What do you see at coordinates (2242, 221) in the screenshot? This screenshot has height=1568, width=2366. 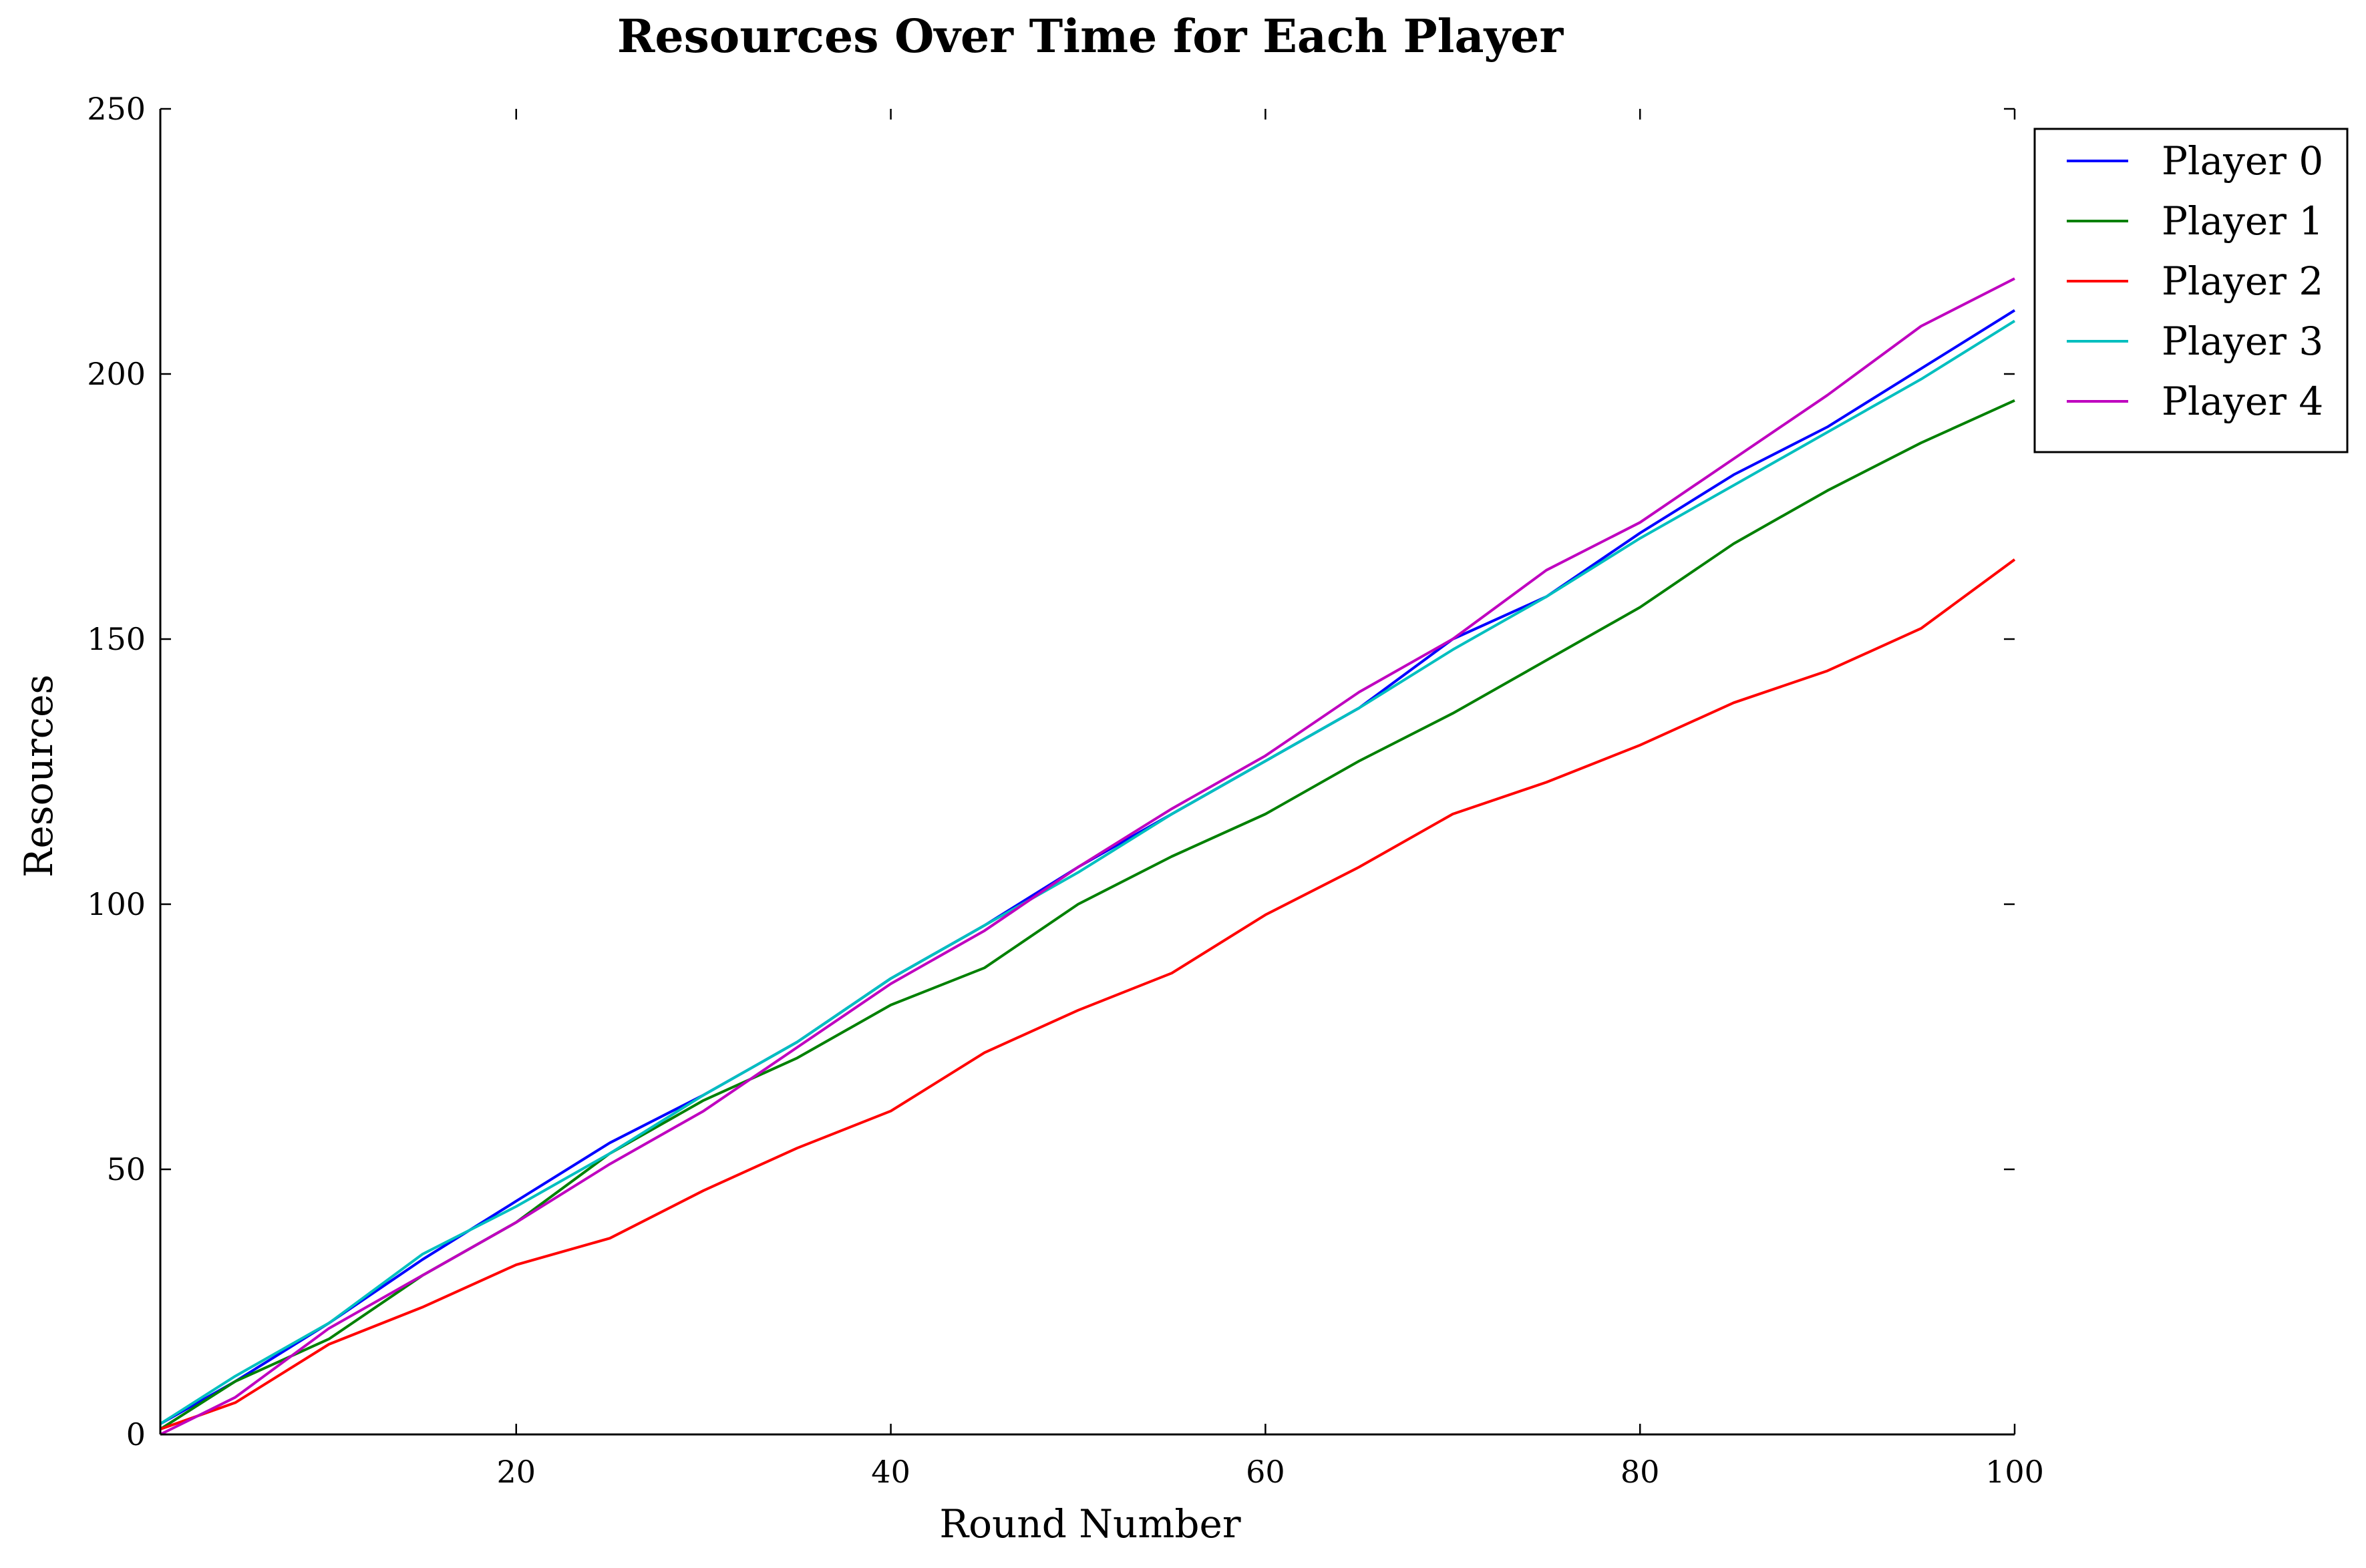 I see `legend-label-1: Player 1` at bounding box center [2242, 221].